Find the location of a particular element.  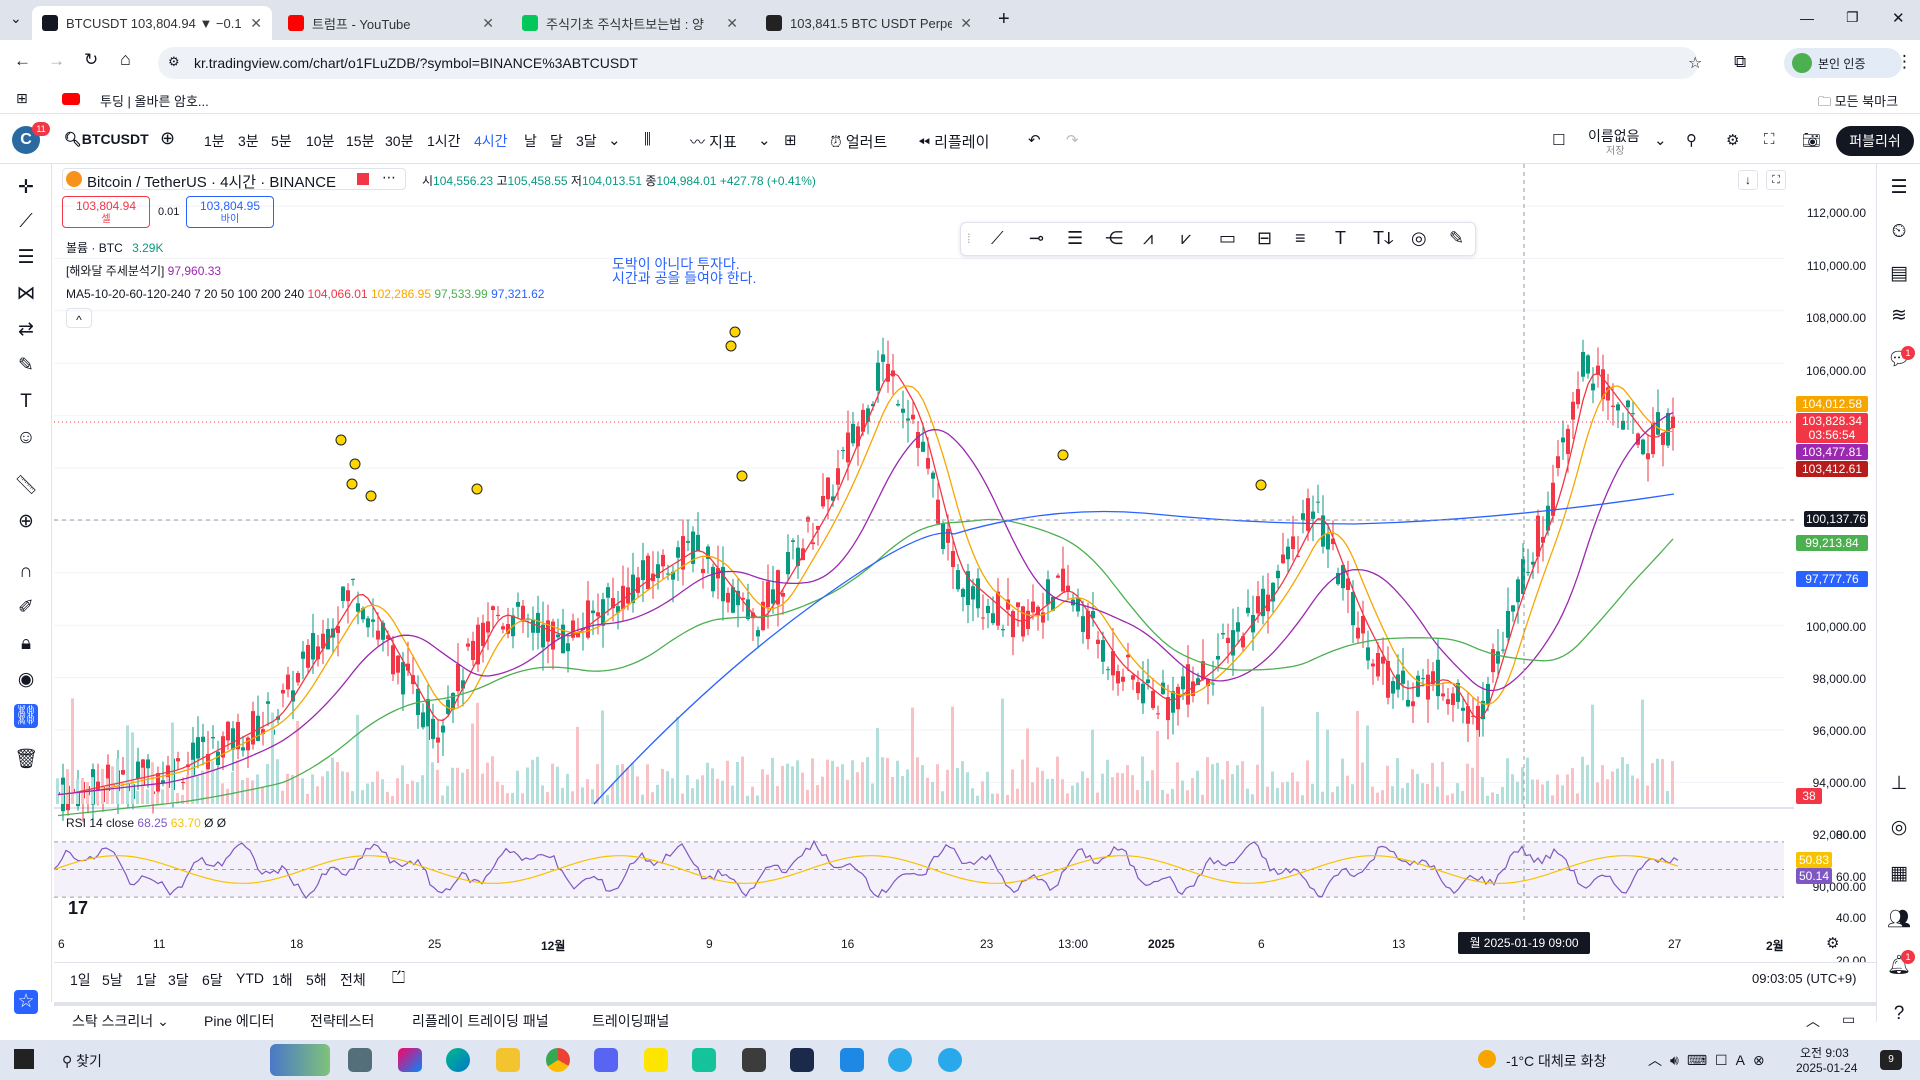

range-4: 6달 is located at coordinates (212, 980).